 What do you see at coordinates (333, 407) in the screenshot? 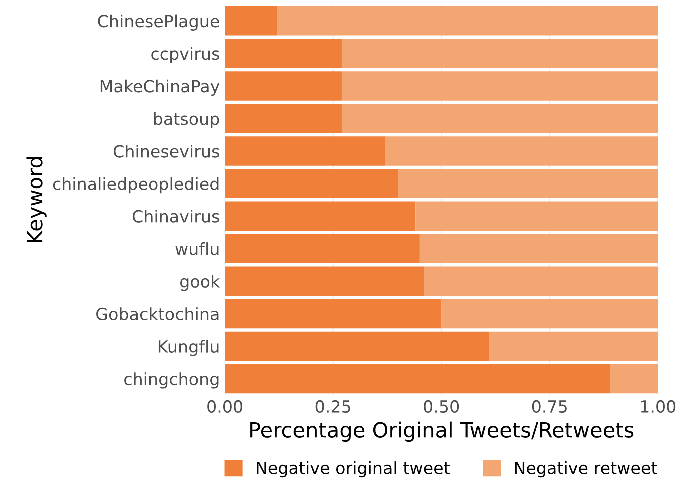
I see `x-tick-label: 0.25` at bounding box center [333, 407].